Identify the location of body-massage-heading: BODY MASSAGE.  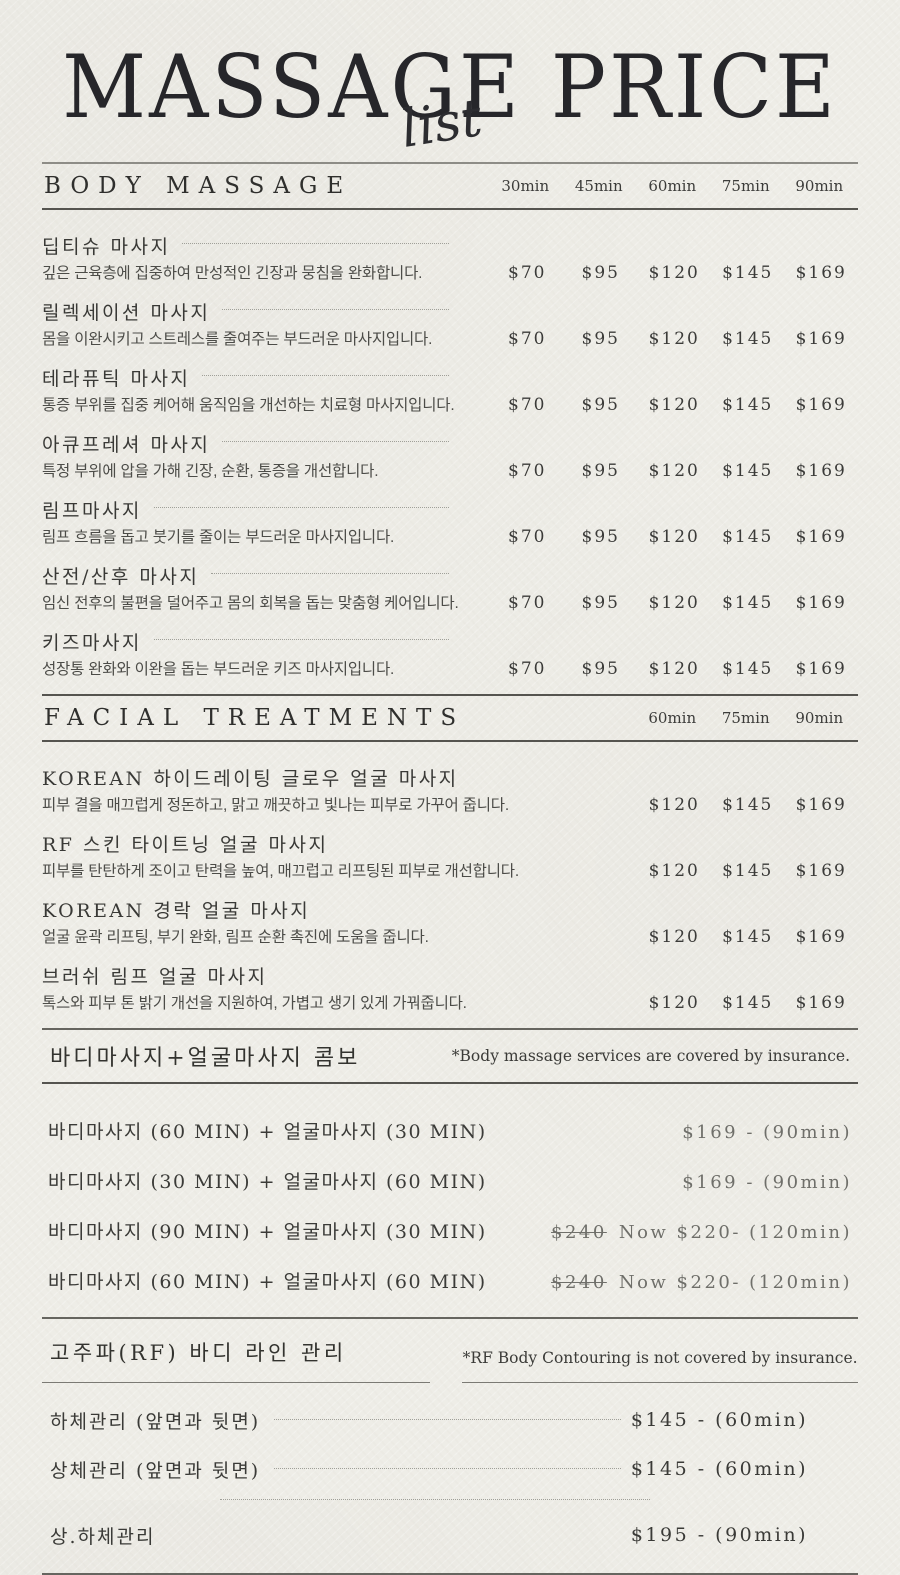
(198, 185).